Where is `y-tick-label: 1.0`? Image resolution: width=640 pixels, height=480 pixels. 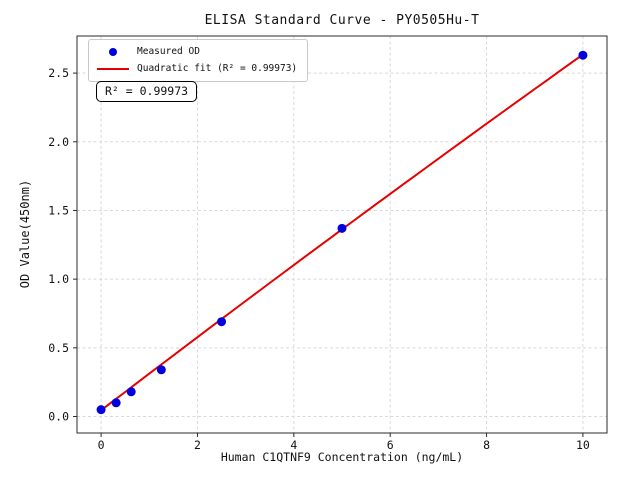
y-tick-label: 1.0 is located at coordinates (58, 279).